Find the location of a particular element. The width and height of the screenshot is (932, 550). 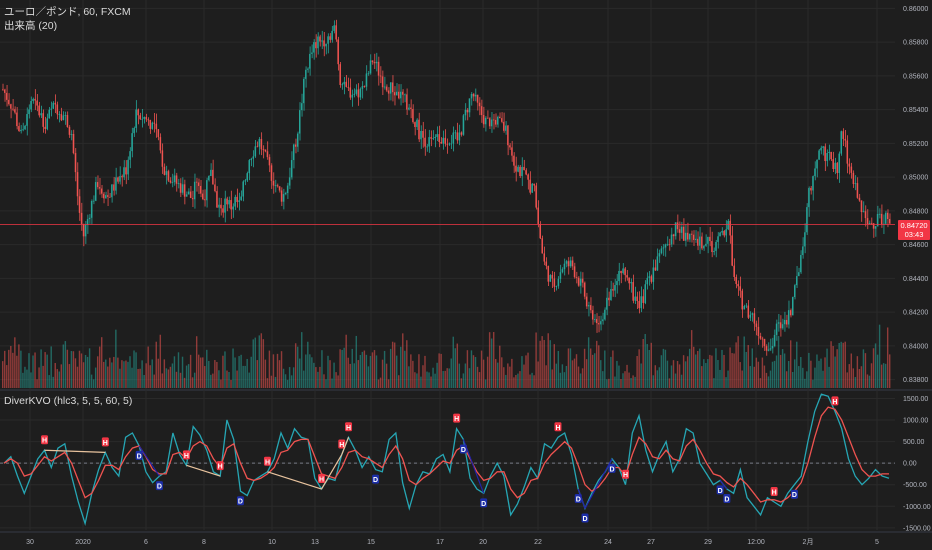

divergence-marker-h is located at coordinates (558, 427).